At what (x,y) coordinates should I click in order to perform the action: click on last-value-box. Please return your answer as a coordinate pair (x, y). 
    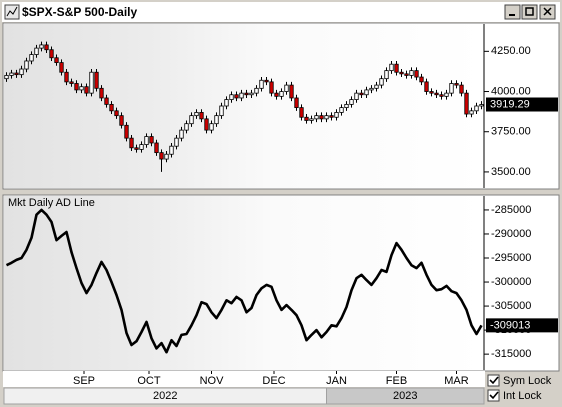
    Looking at the image, I should click on (522, 104).